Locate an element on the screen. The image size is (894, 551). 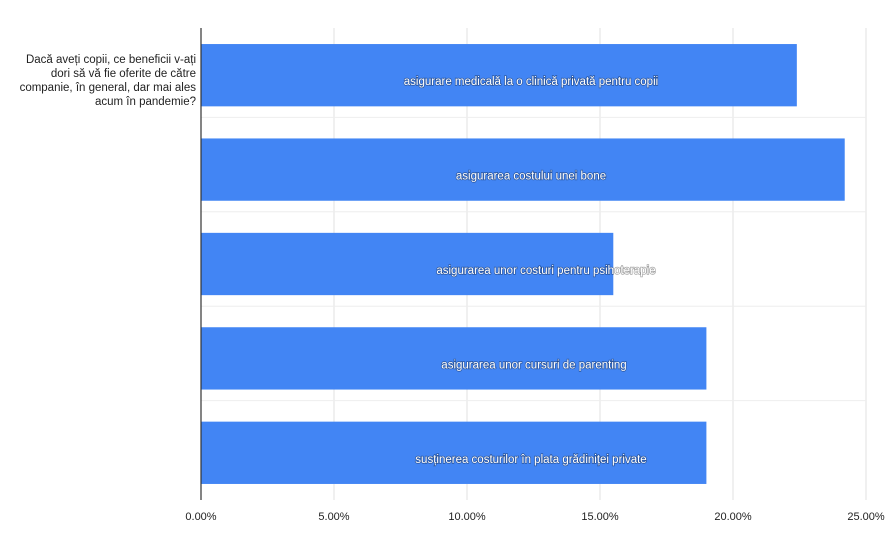
x-tick-label: 25.00% is located at coordinates (866, 517).